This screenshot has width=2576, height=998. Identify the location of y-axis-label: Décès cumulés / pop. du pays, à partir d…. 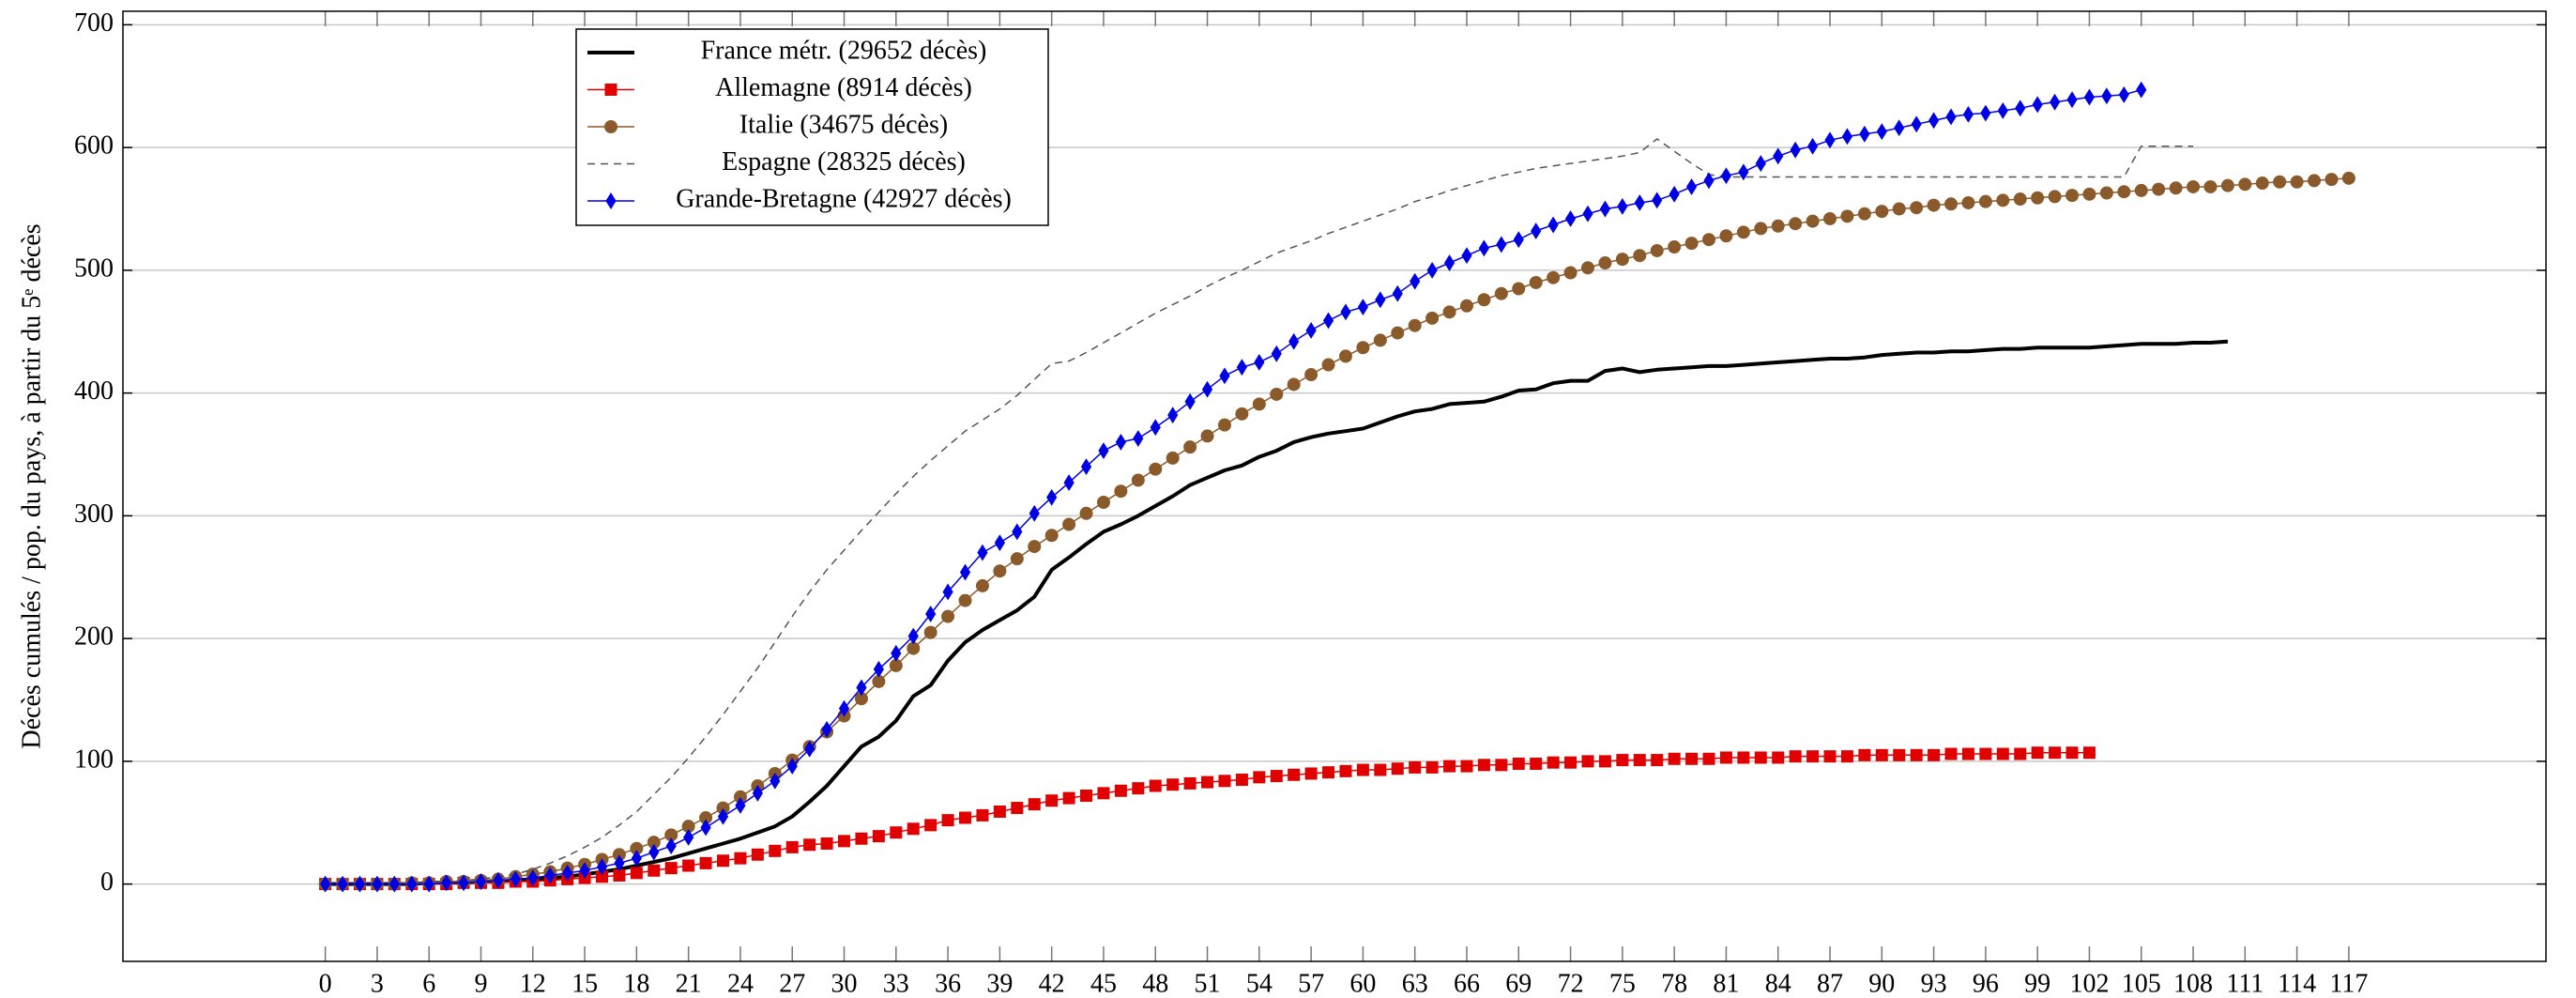
(32, 485).